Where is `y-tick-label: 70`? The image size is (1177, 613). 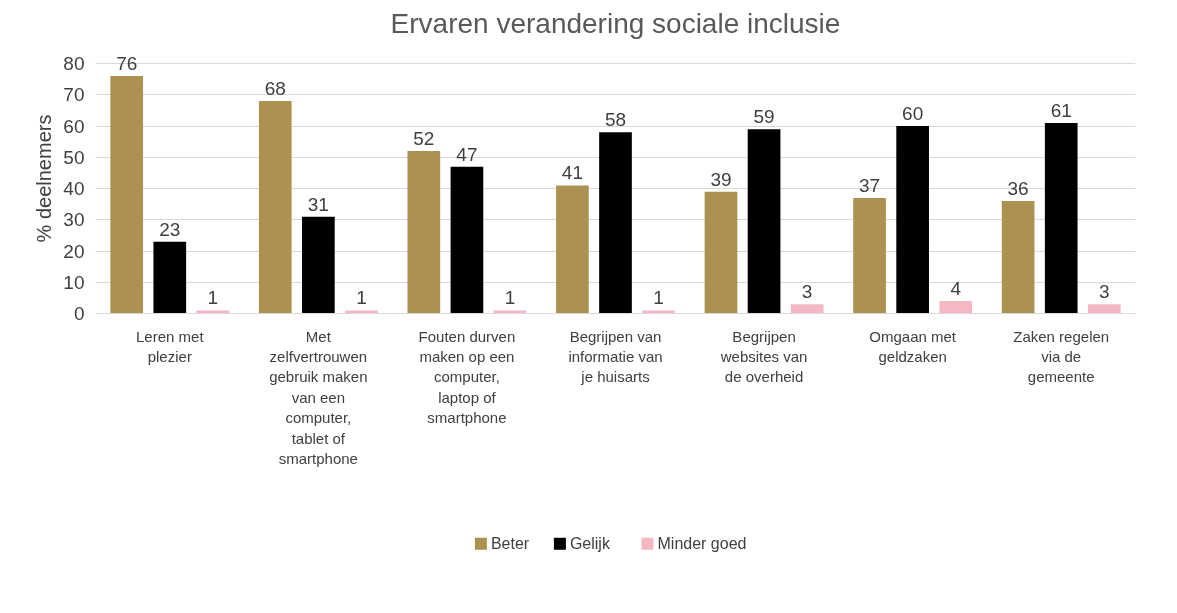 y-tick-label: 70 is located at coordinates (74, 95).